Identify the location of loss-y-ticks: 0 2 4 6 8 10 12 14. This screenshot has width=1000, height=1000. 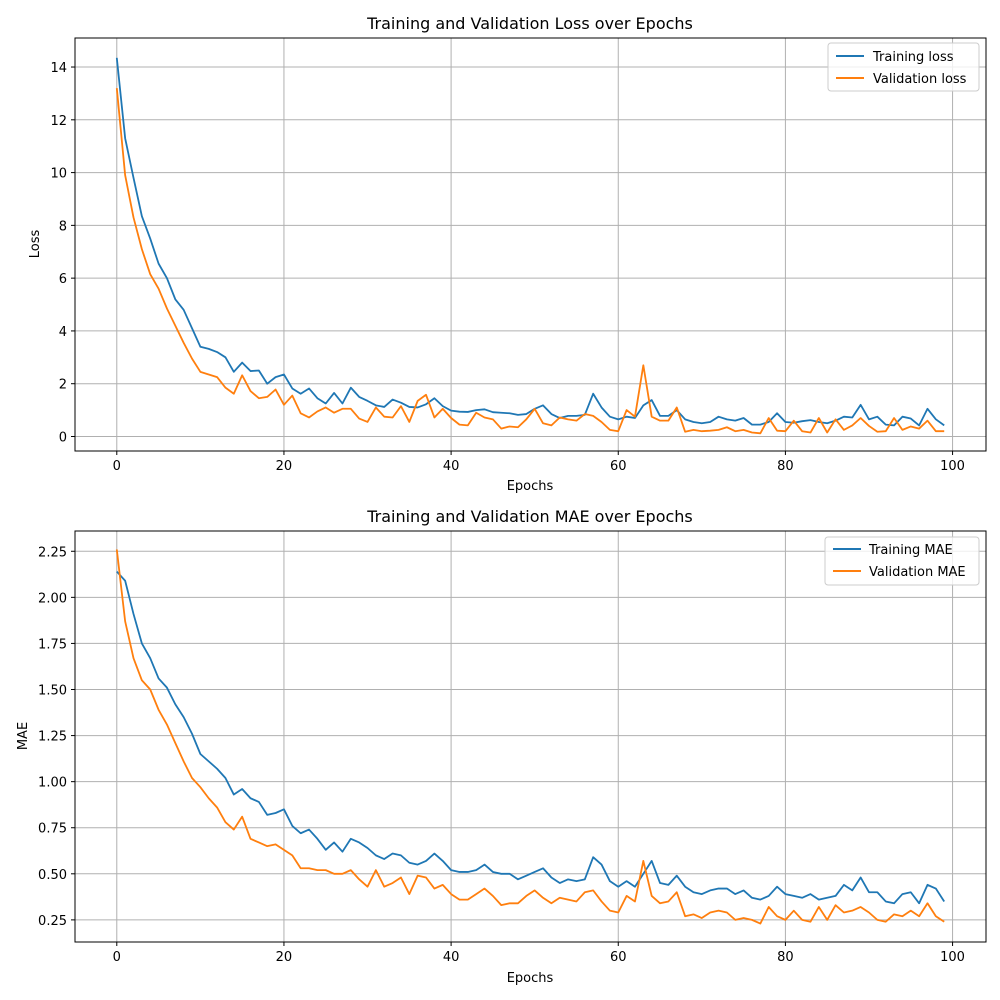
(62, 253).